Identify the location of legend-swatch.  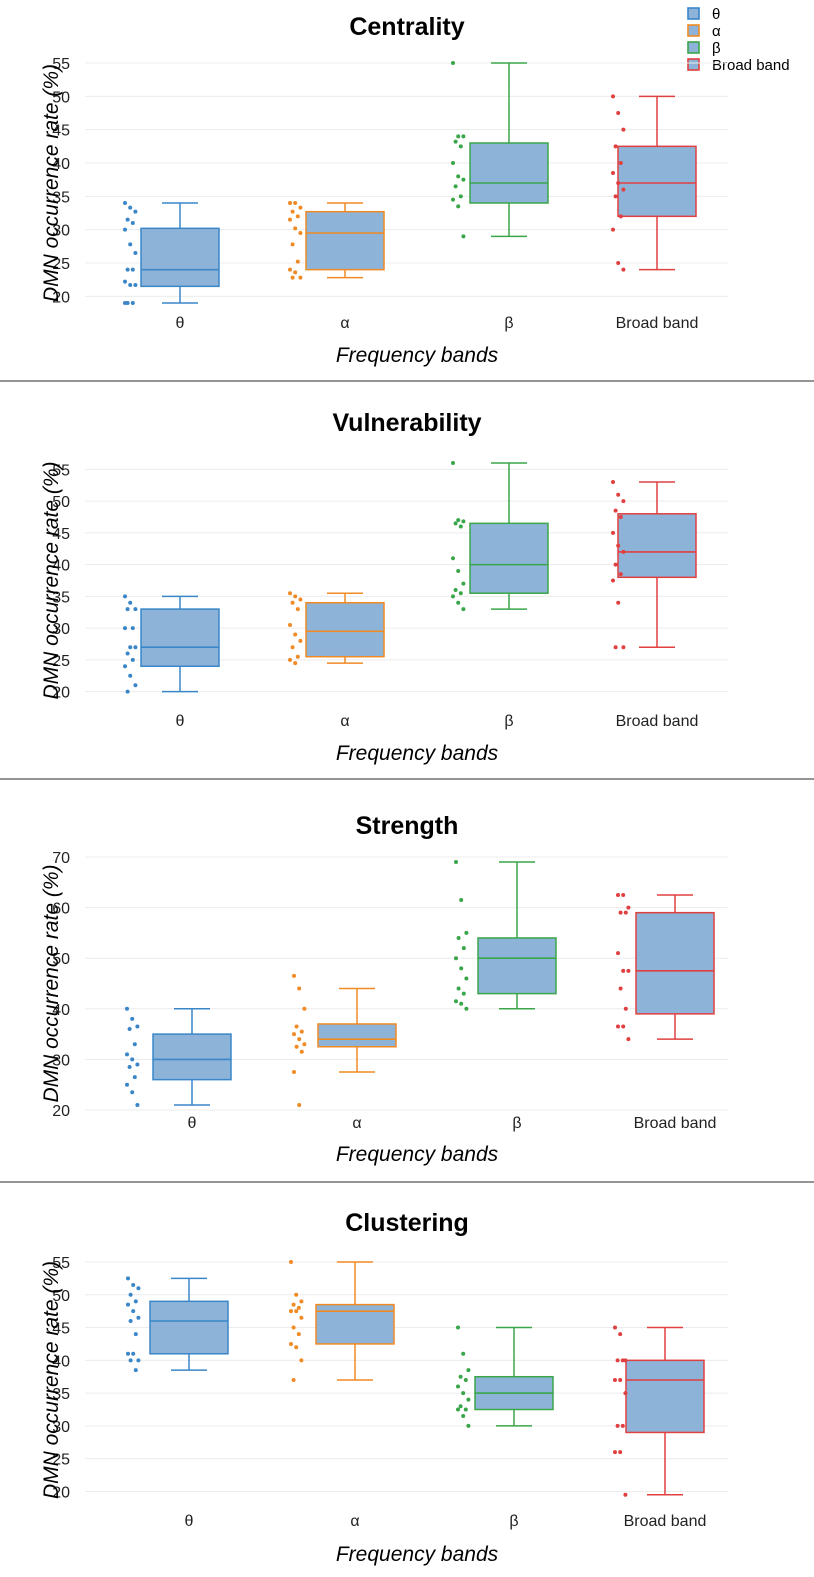
(693, 47).